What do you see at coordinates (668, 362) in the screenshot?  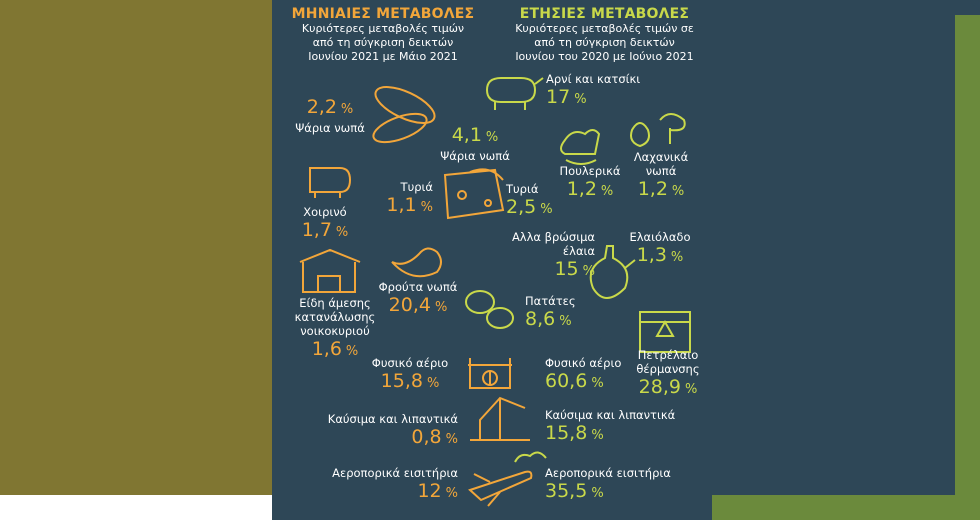 I see `item-label: Πετρέλαιο θέρμανσης` at bounding box center [668, 362].